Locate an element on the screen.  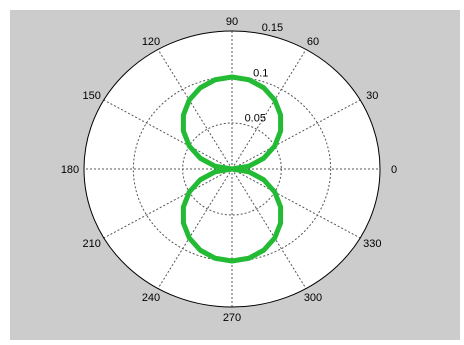
angle-tick-label: 30 is located at coordinates (372, 96).